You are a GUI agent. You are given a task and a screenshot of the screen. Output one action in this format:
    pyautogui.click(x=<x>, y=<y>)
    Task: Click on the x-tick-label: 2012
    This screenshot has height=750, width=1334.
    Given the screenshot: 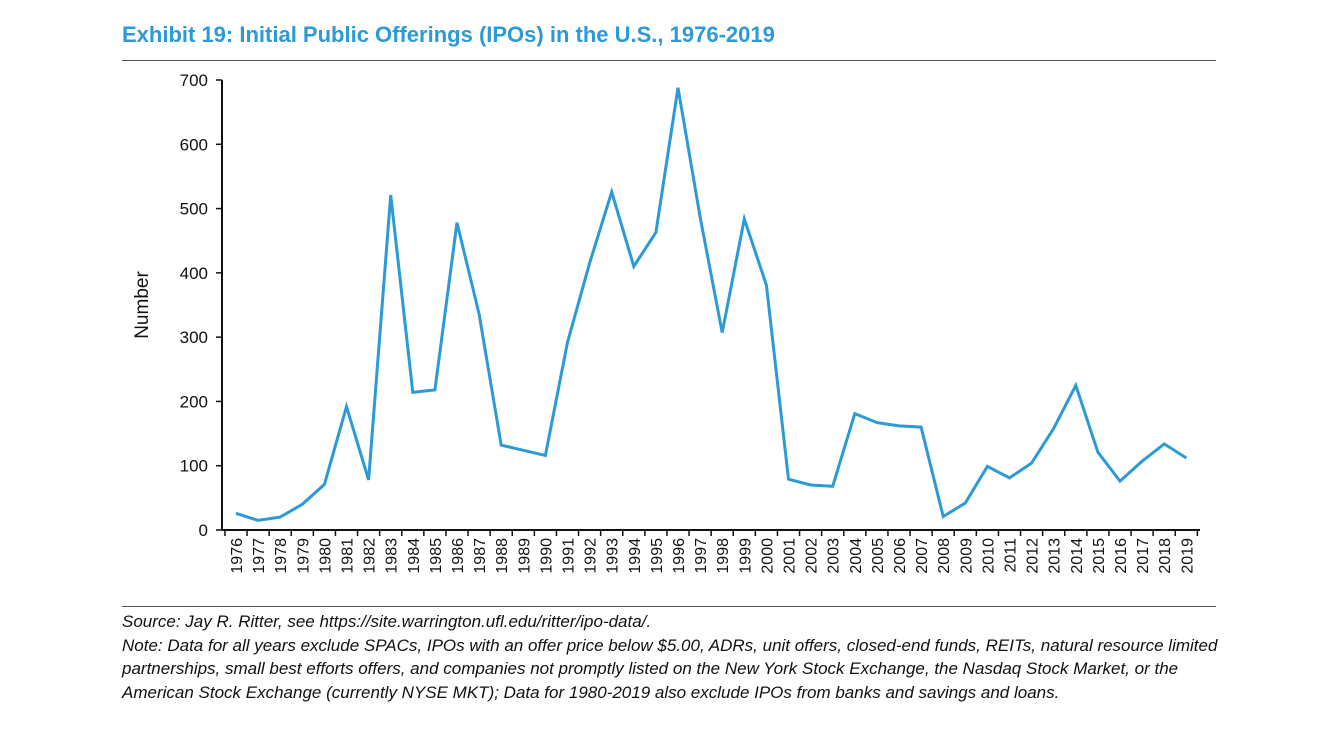 What is the action you would take?
    pyautogui.click(x=1033, y=556)
    